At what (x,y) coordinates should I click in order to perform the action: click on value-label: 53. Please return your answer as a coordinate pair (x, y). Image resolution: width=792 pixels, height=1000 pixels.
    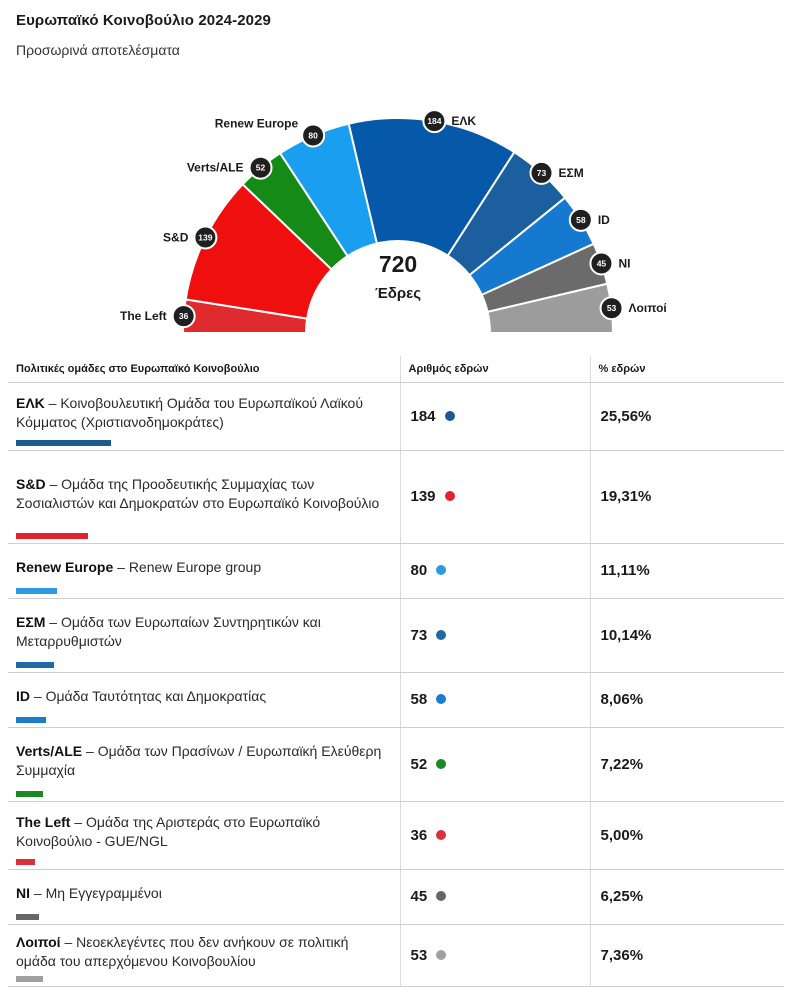
    Looking at the image, I should click on (612, 308).